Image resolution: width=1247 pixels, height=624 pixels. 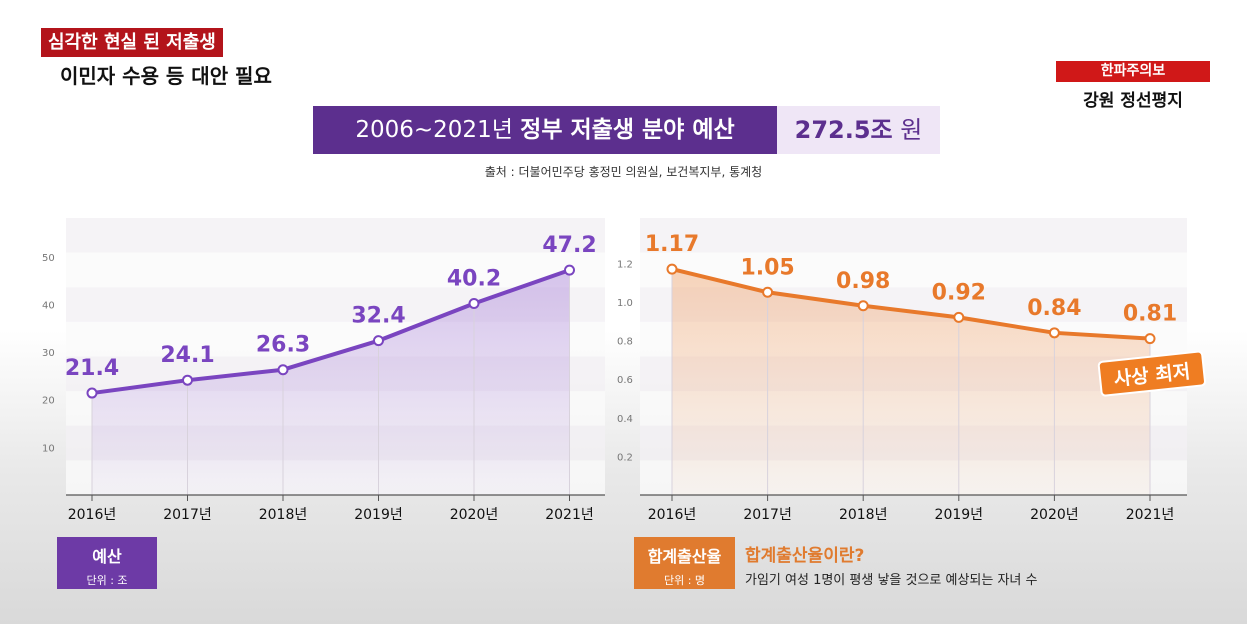 I want to click on tfr-legend-unit: 단위 : 명, so click(x=684, y=580).